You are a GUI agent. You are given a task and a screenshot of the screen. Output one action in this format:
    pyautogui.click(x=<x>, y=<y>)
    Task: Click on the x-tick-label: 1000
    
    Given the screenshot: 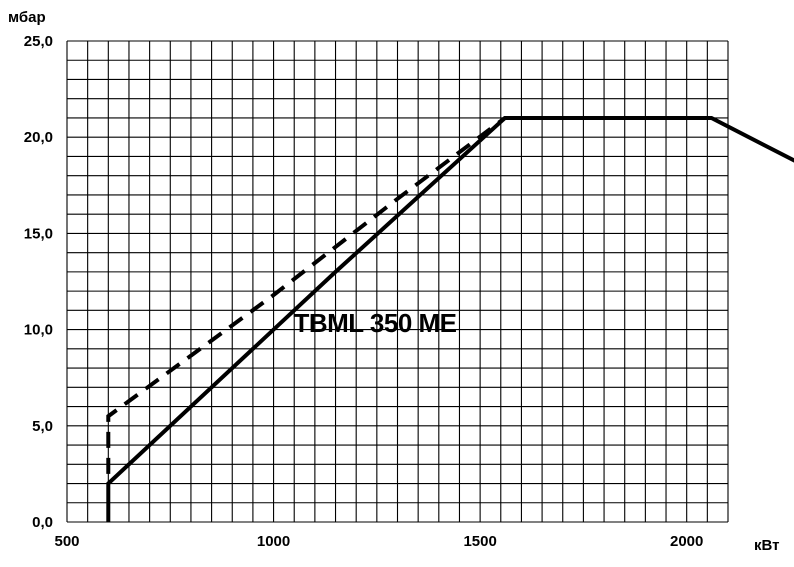 What is the action you would take?
    pyautogui.click(x=273, y=541)
    